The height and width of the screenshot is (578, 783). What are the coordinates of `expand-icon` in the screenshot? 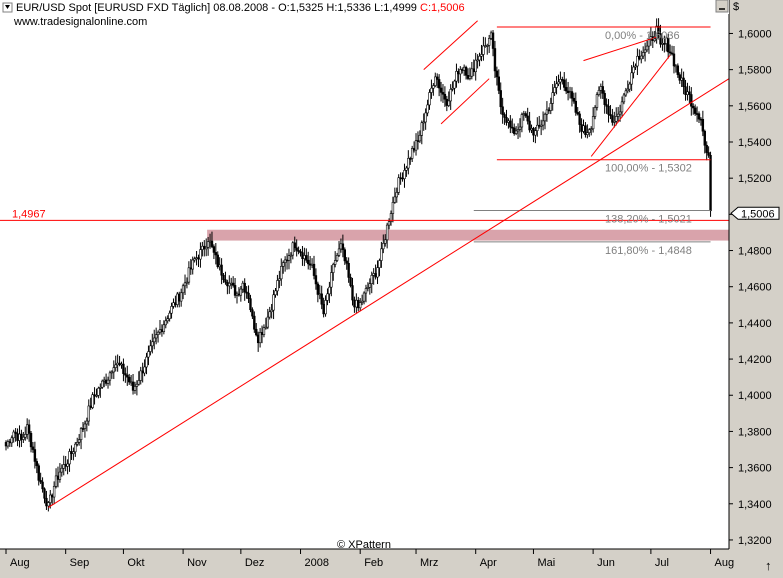 It's located at (7, 7).